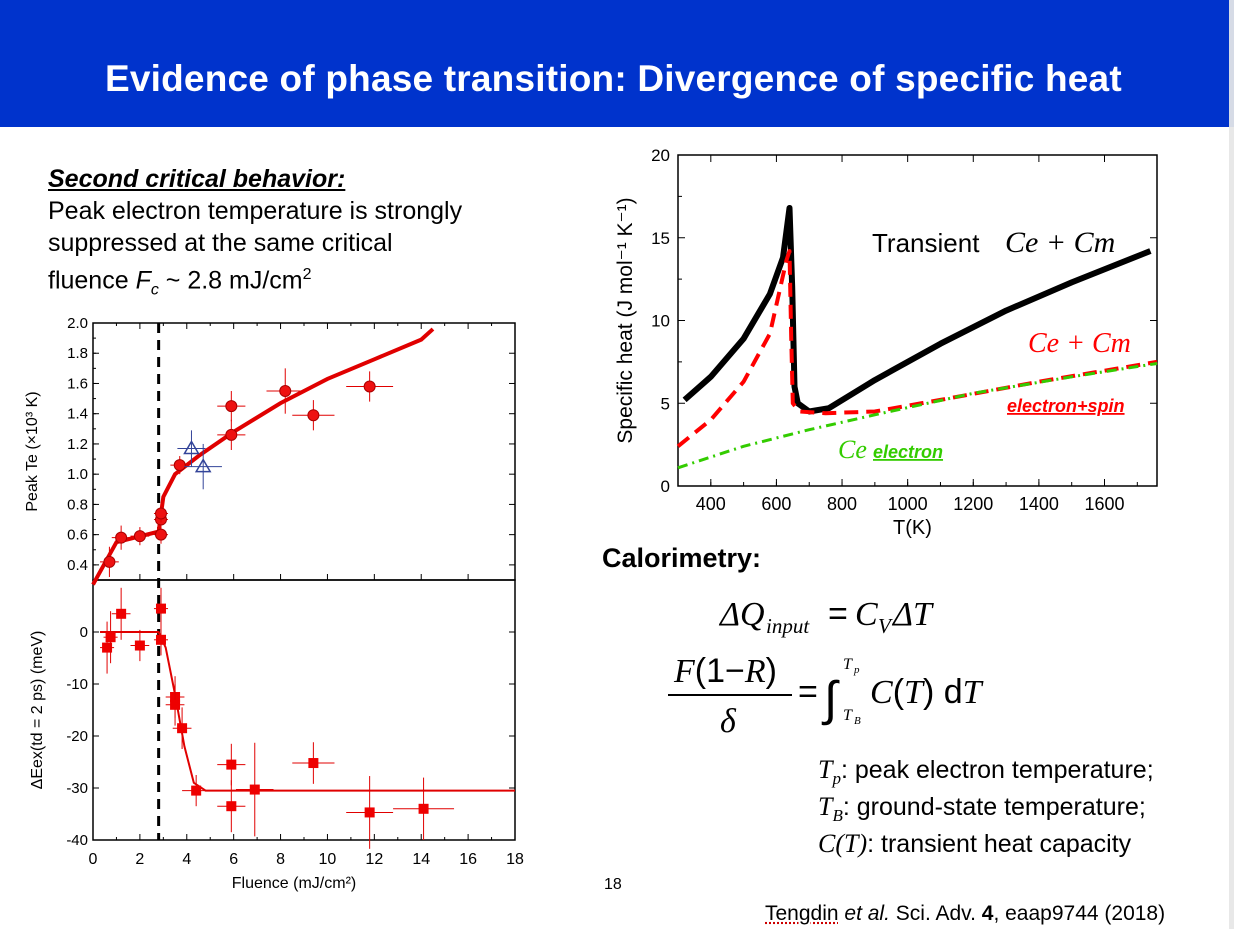  What do you see at coordinates (660, 238) in the screenshot?
I see `sh-ytick-label: 15` at bounding box center [660, 238].